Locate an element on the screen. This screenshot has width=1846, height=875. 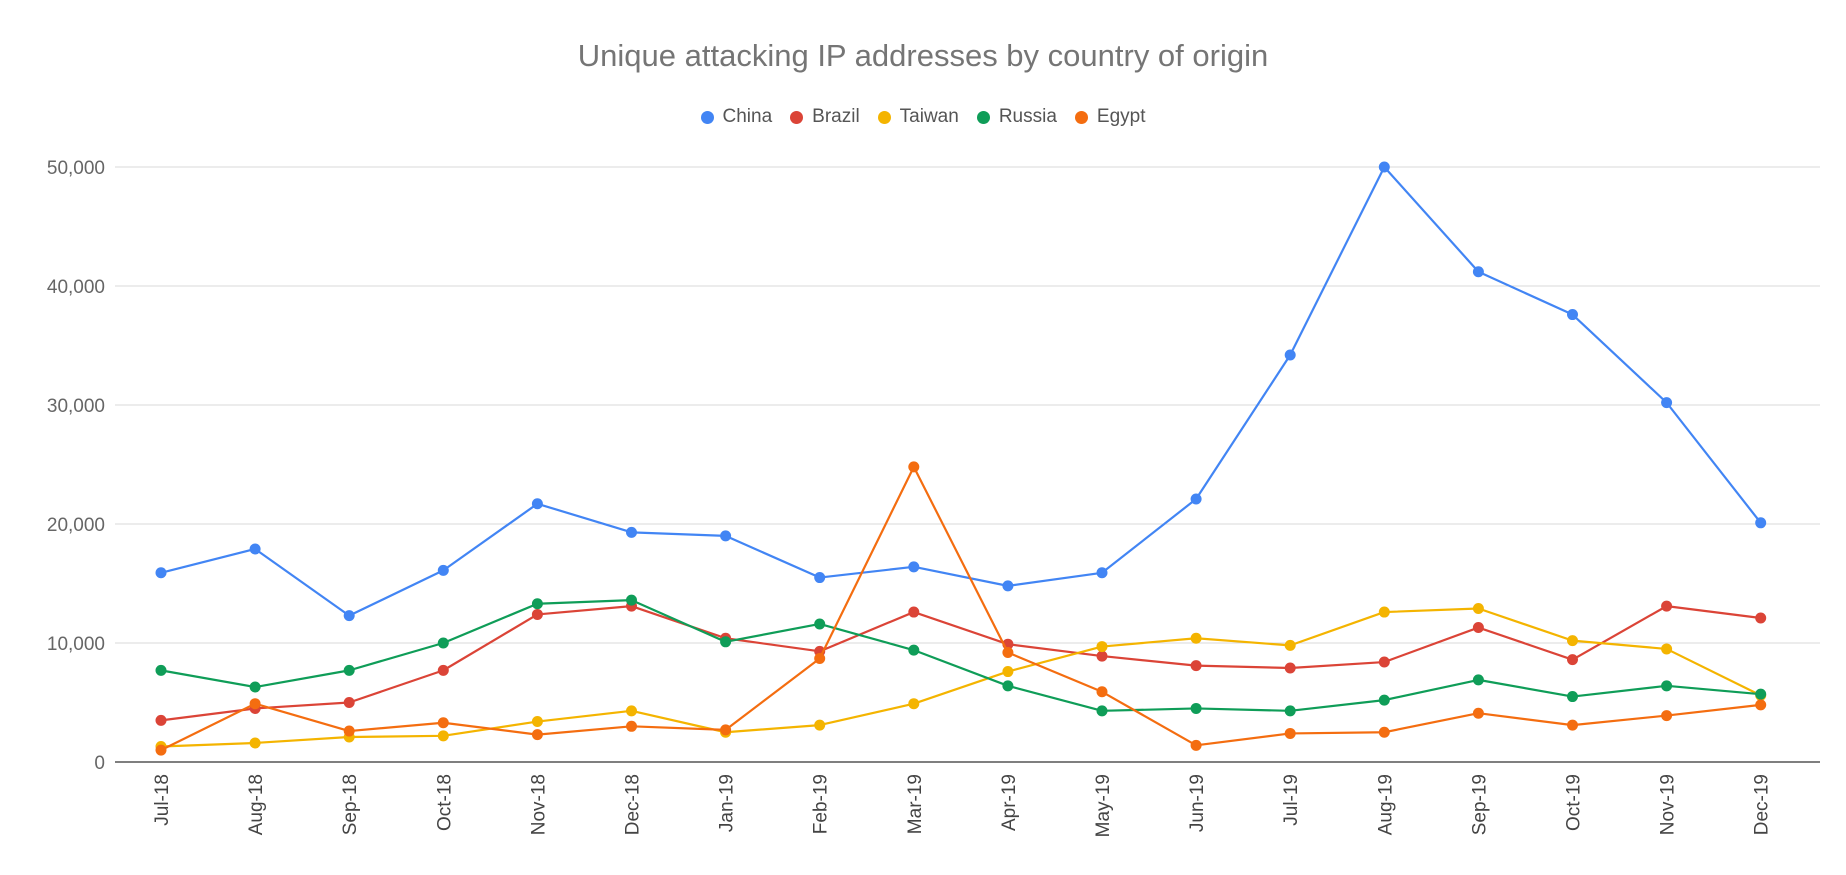
x-tick-label: Aug-18 is located at coordinates (256, 804).